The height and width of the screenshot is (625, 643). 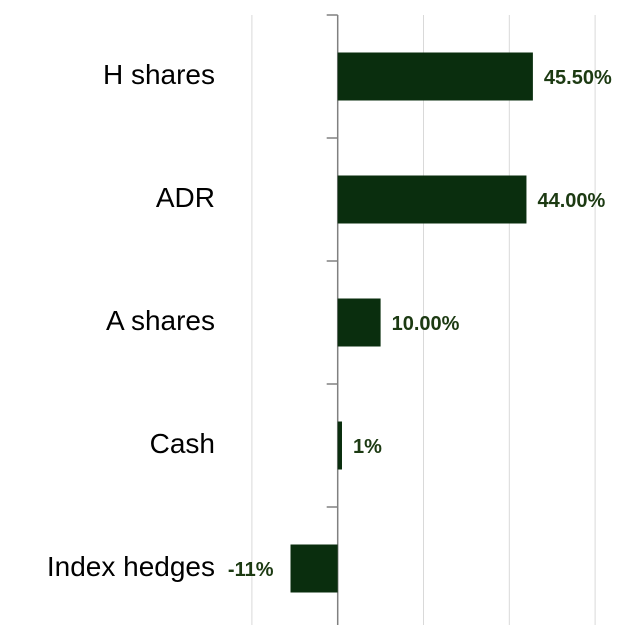 What do you see at coordinates (182, 443) in the screenshot?
I see `y-tick-label: Cash` at bounding box center [182, 443].